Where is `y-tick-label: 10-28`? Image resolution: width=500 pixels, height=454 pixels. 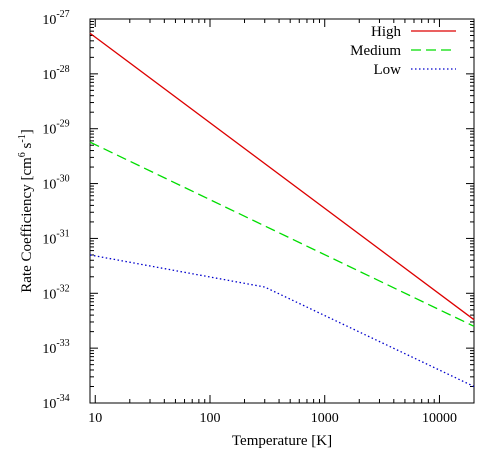 y-tick-label: 10-28 is located at coordinates (55, 73).